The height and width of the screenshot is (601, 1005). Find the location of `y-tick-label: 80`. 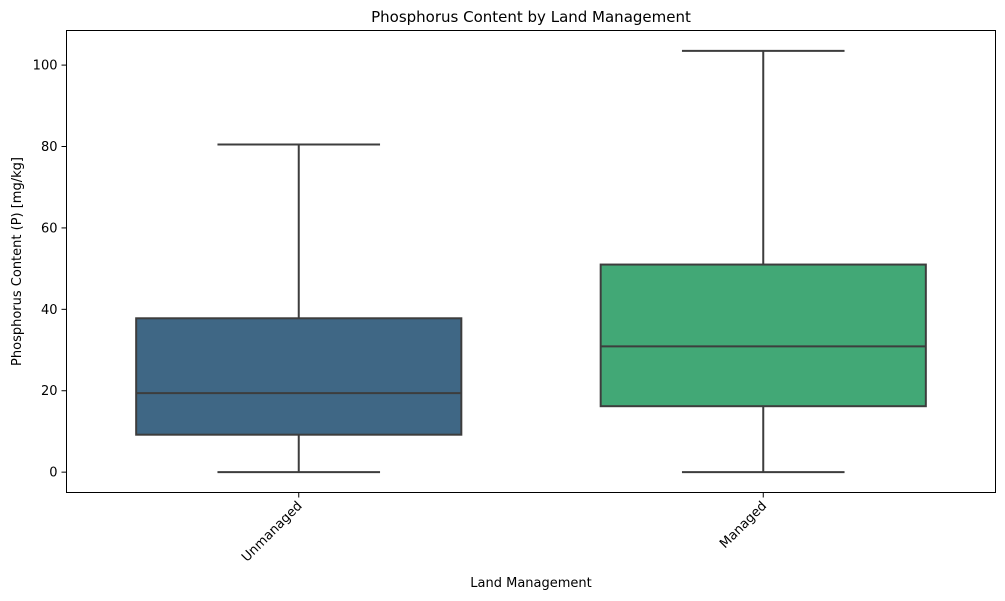

y-tick-label: 80 is located at coordinates (49, 147).